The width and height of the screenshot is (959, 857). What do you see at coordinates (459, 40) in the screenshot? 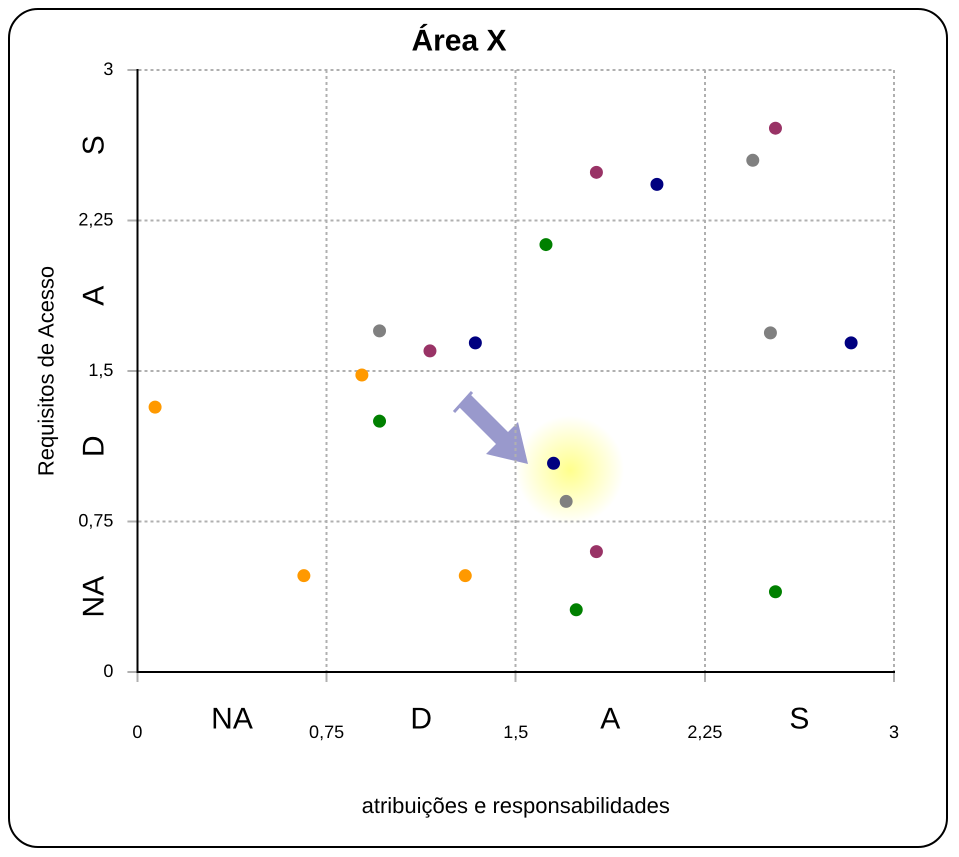
I see `chart-title: Área X` at bounding box center [459, 40].